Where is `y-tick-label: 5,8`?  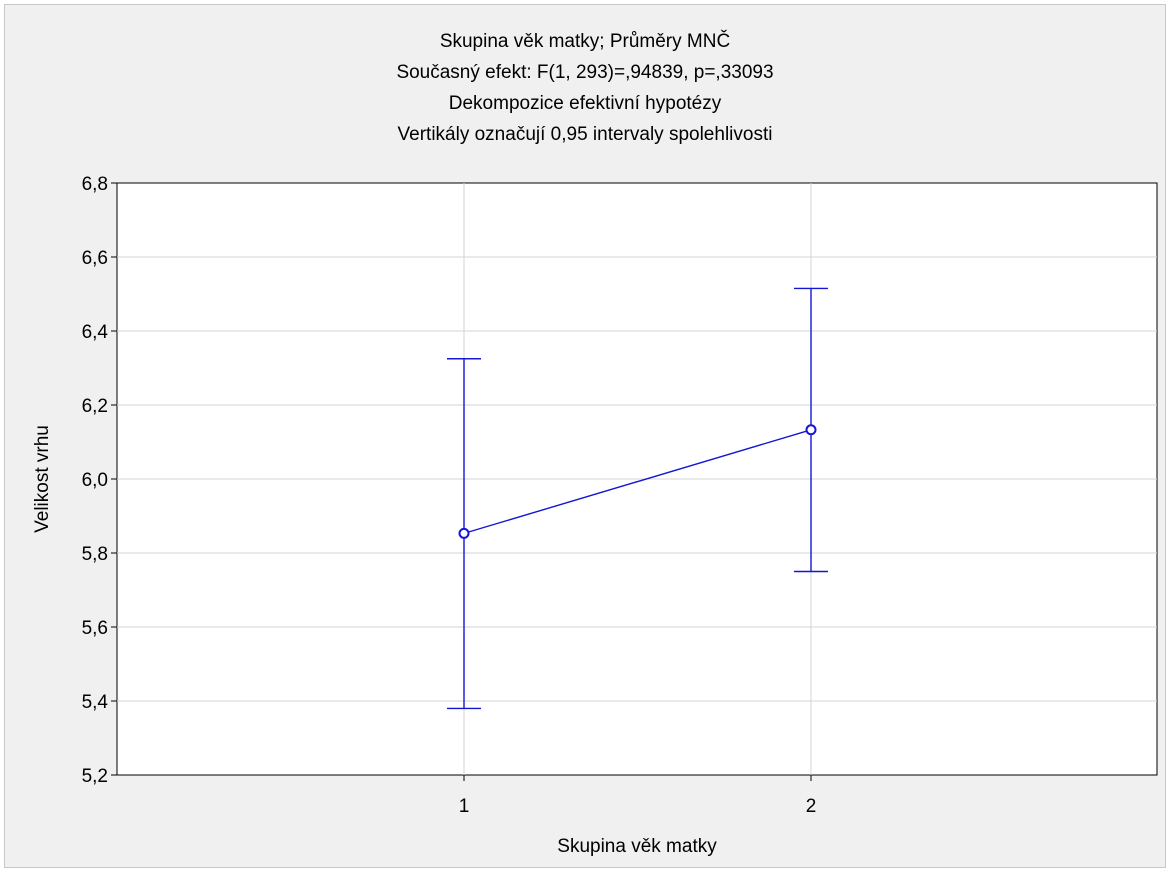 y-tick-label: 5,8 is located at coordinates (95, 554).